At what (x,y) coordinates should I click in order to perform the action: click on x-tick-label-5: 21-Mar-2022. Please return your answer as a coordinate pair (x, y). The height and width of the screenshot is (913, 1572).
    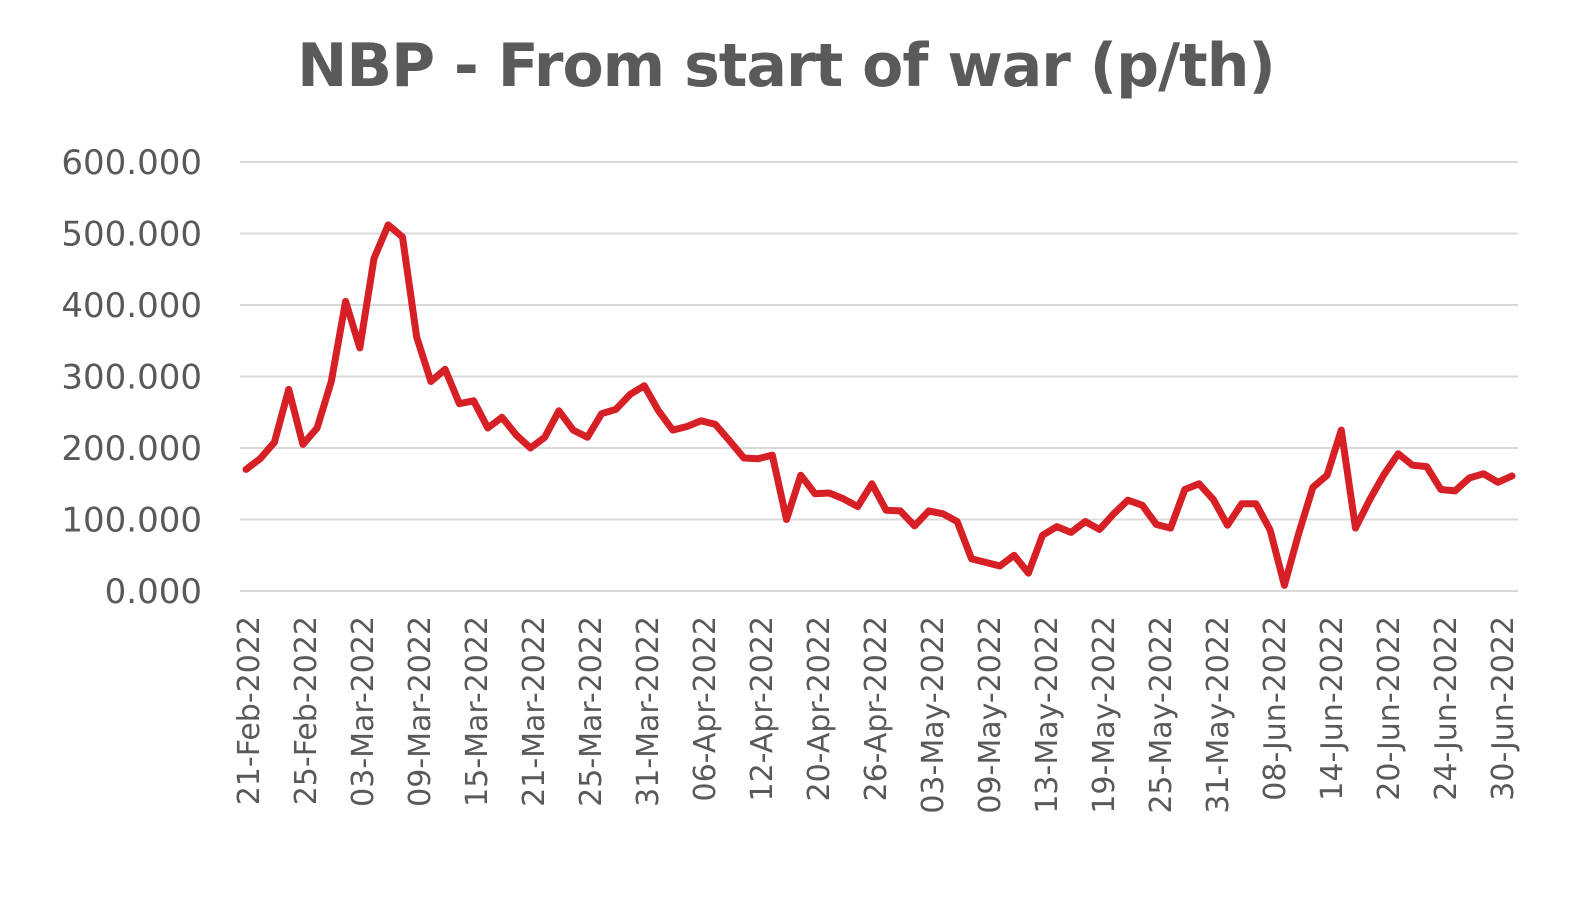
    Looking at the image, I should click on (534, 711).